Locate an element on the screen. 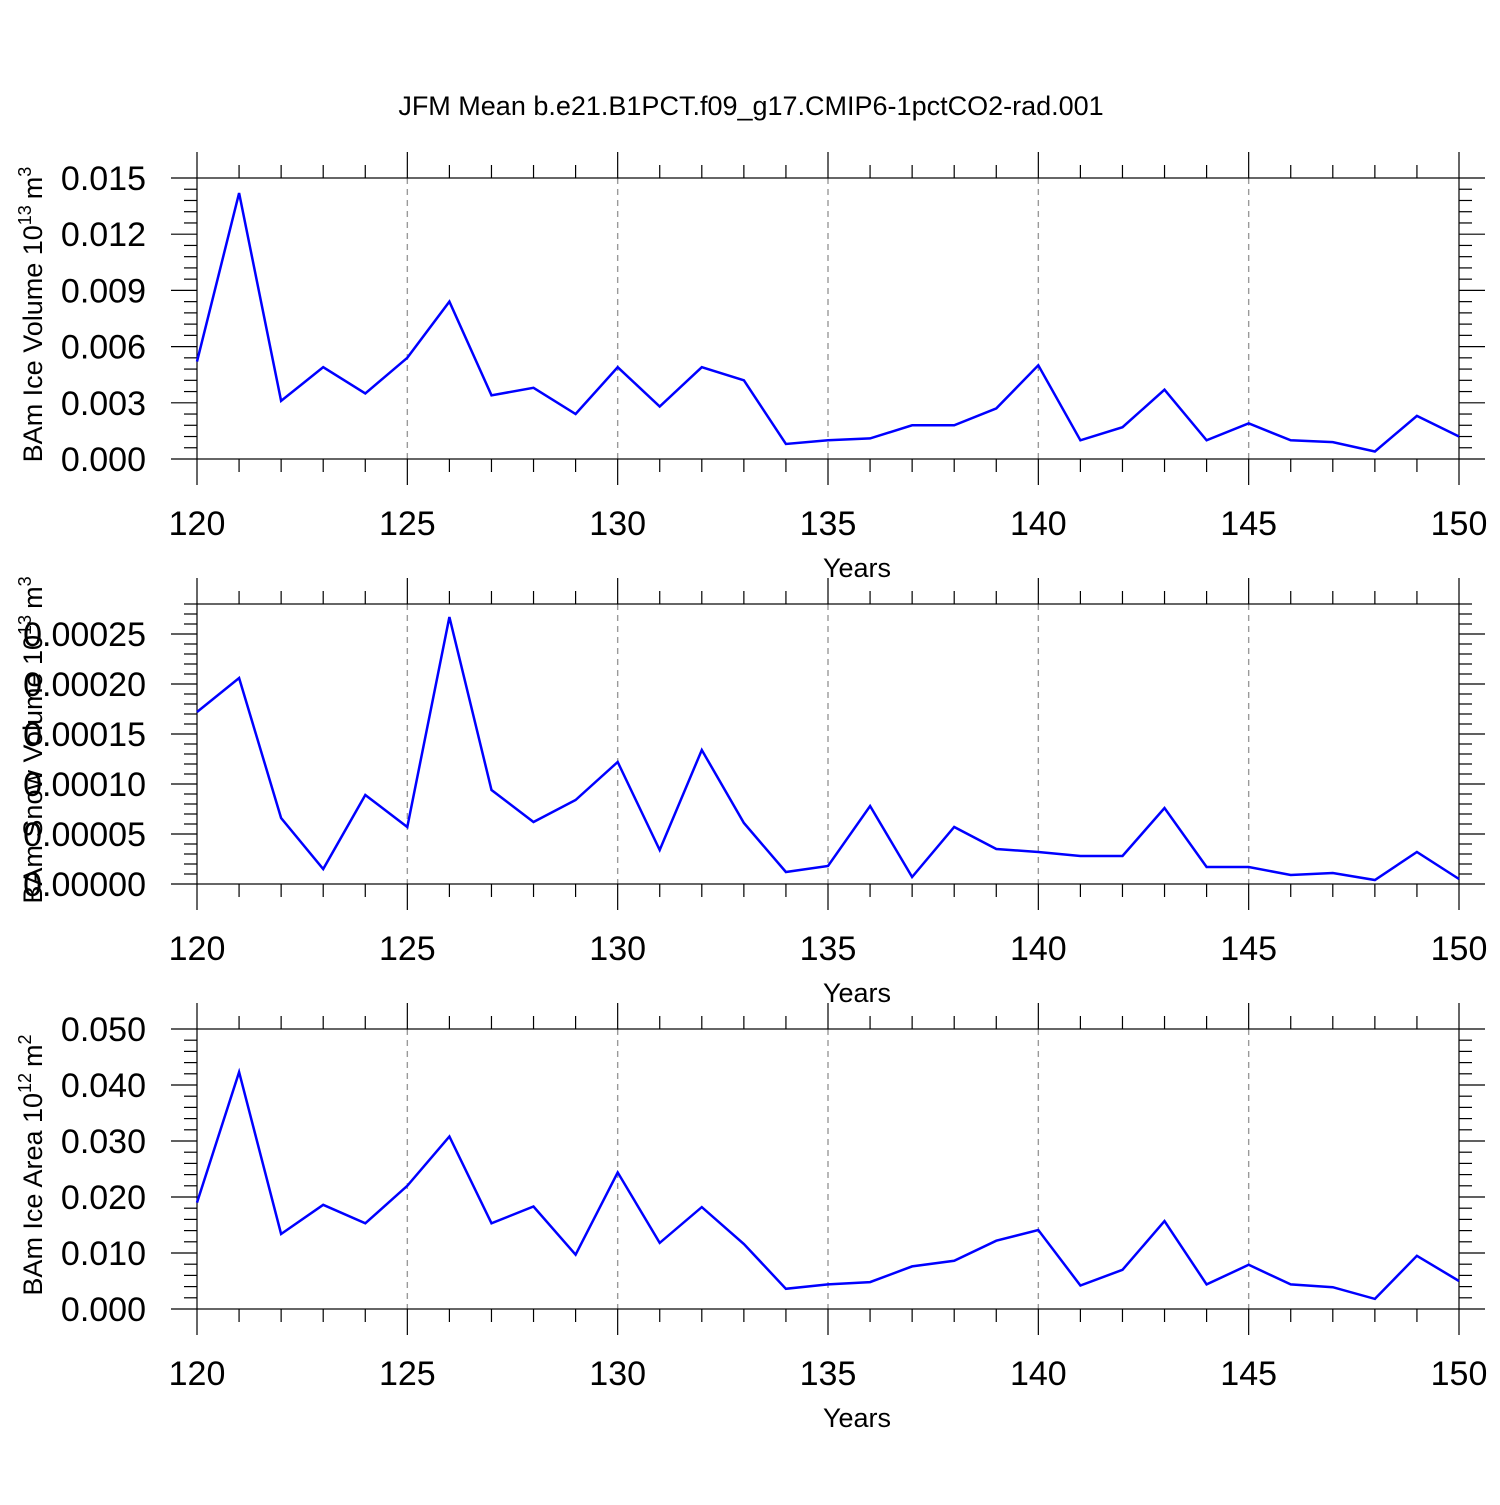 The width and height of the screenshot is (1500, 1505). y-tick-label: 0.00015 is located at coordinates (84, 735).